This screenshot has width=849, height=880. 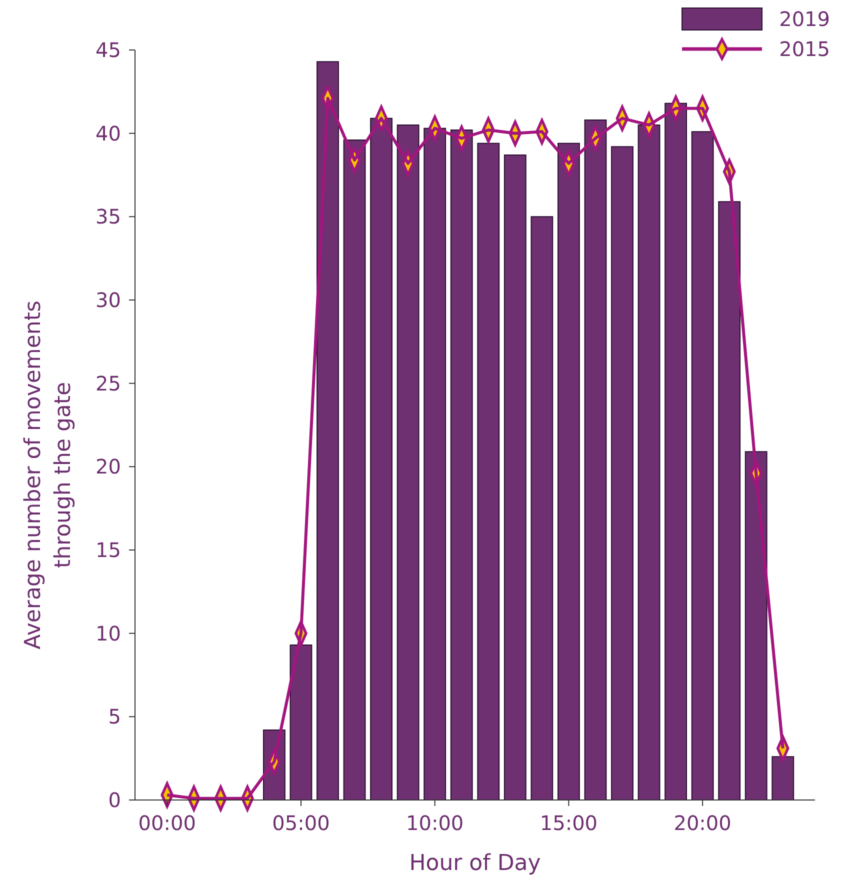 What do you see at coordinates (108, 633) in the screenshot?
I see `y-tick-label: 10` at bounding box center [108, 633].